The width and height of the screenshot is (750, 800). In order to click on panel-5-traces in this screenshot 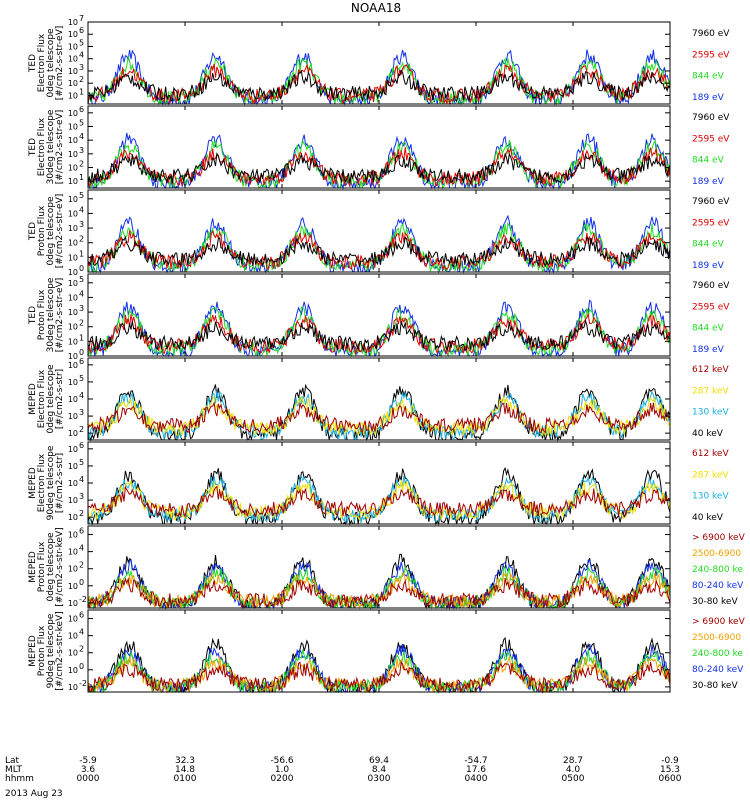, I will do `click(379, 412)`.